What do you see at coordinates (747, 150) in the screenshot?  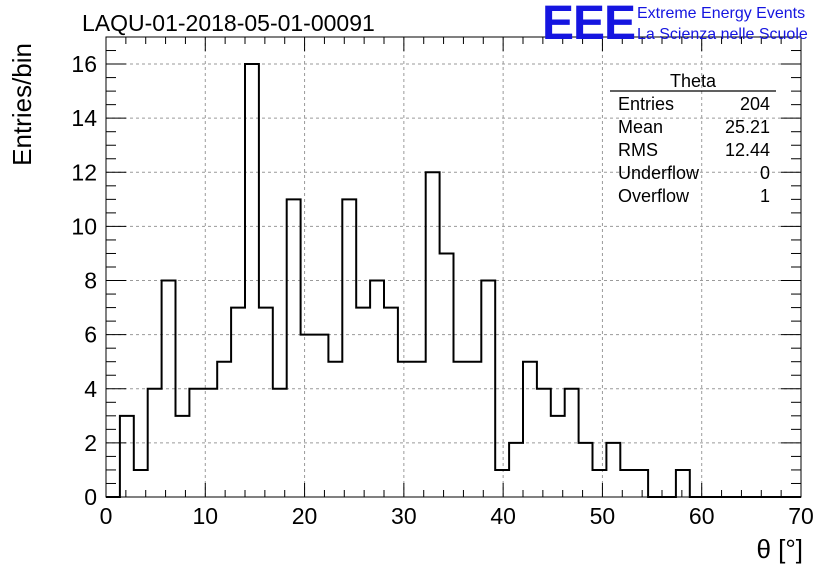 I see `stats-row-value: 12.44` at bounding box center [747, 150].